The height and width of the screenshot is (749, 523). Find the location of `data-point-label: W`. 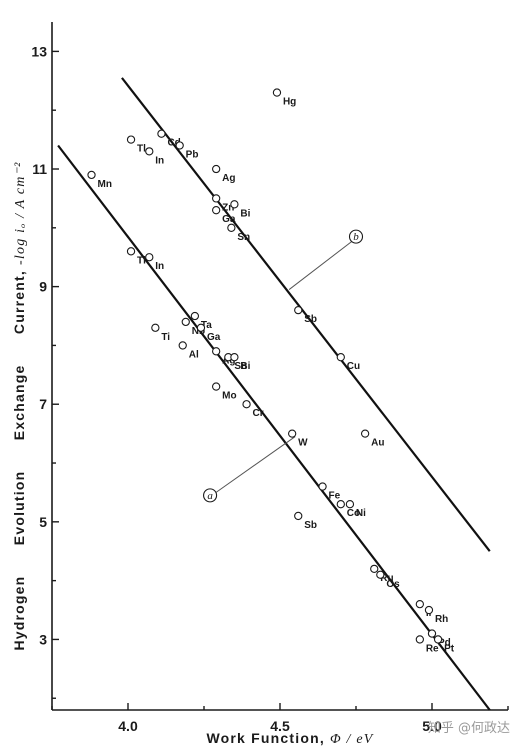

data-point-label: W is located at coordinates (303, 443).